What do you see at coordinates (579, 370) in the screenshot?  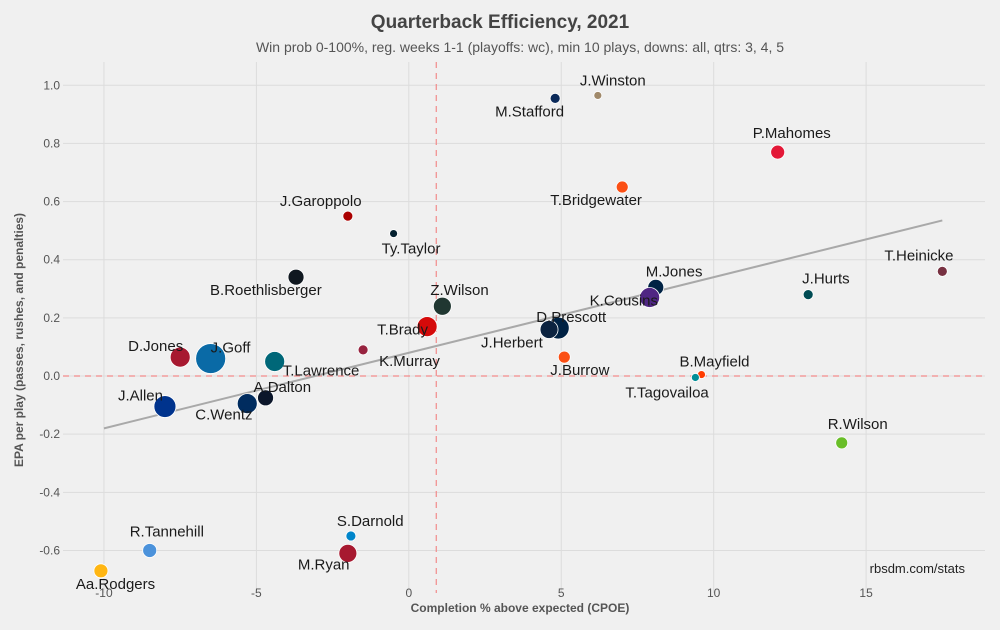 I see `qb-label: J.Burrow` at bounding box center [579, 370].